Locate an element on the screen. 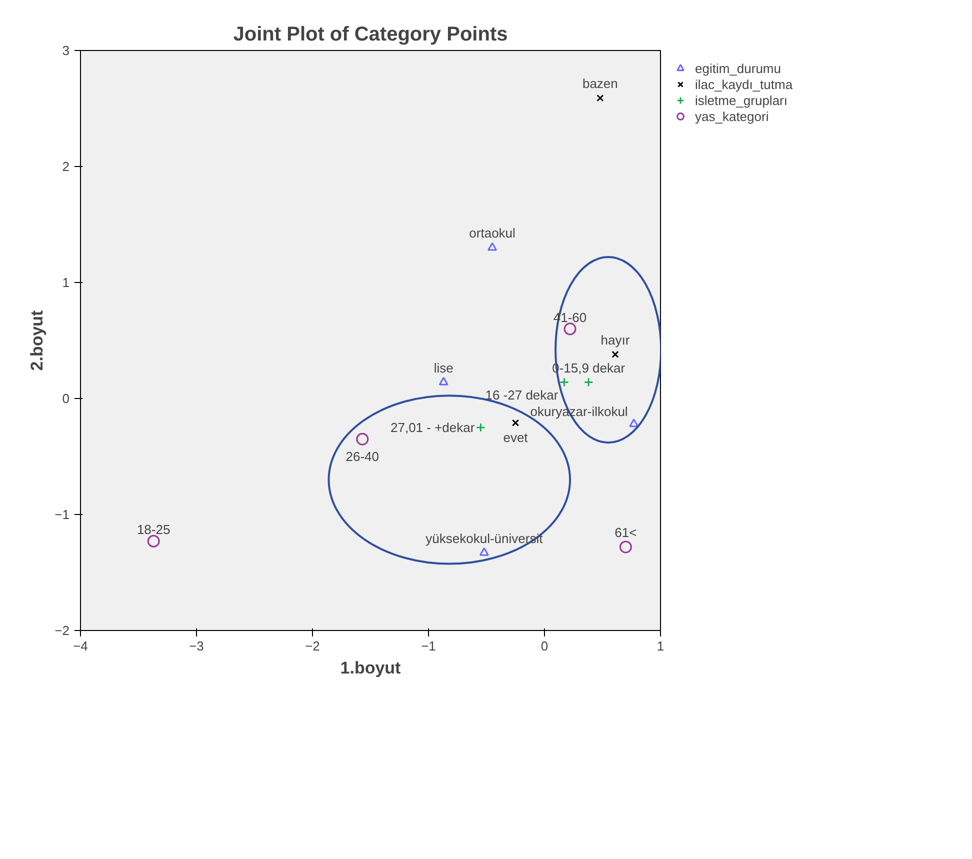 Image resolution: width=972 pixels, height=859 pixels. x-tick-label: −4 is located at coordinates (80, 646).